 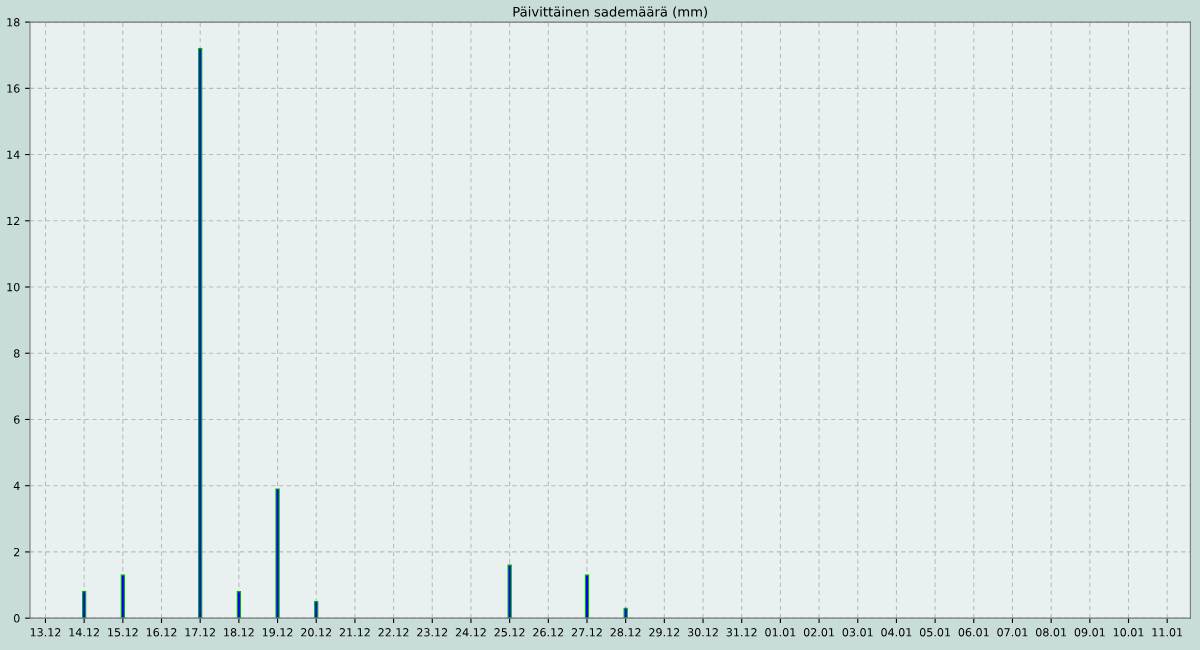 What do you see at coordinates (123, 632) in the screenshot?
I see `x-tick-label: 15.12` at bounding box center [123, 632].